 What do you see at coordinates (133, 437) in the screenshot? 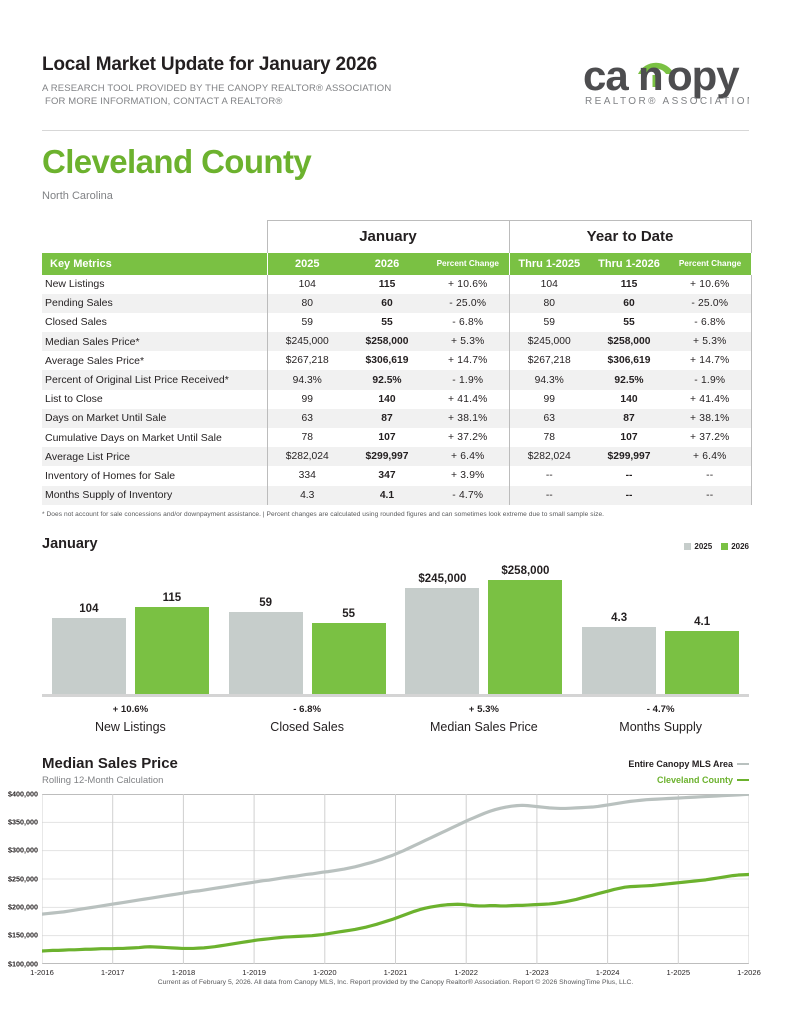
I see `row-metric-label: Cumulative Days on Market Until Sale` at bounding box center [133, 437].